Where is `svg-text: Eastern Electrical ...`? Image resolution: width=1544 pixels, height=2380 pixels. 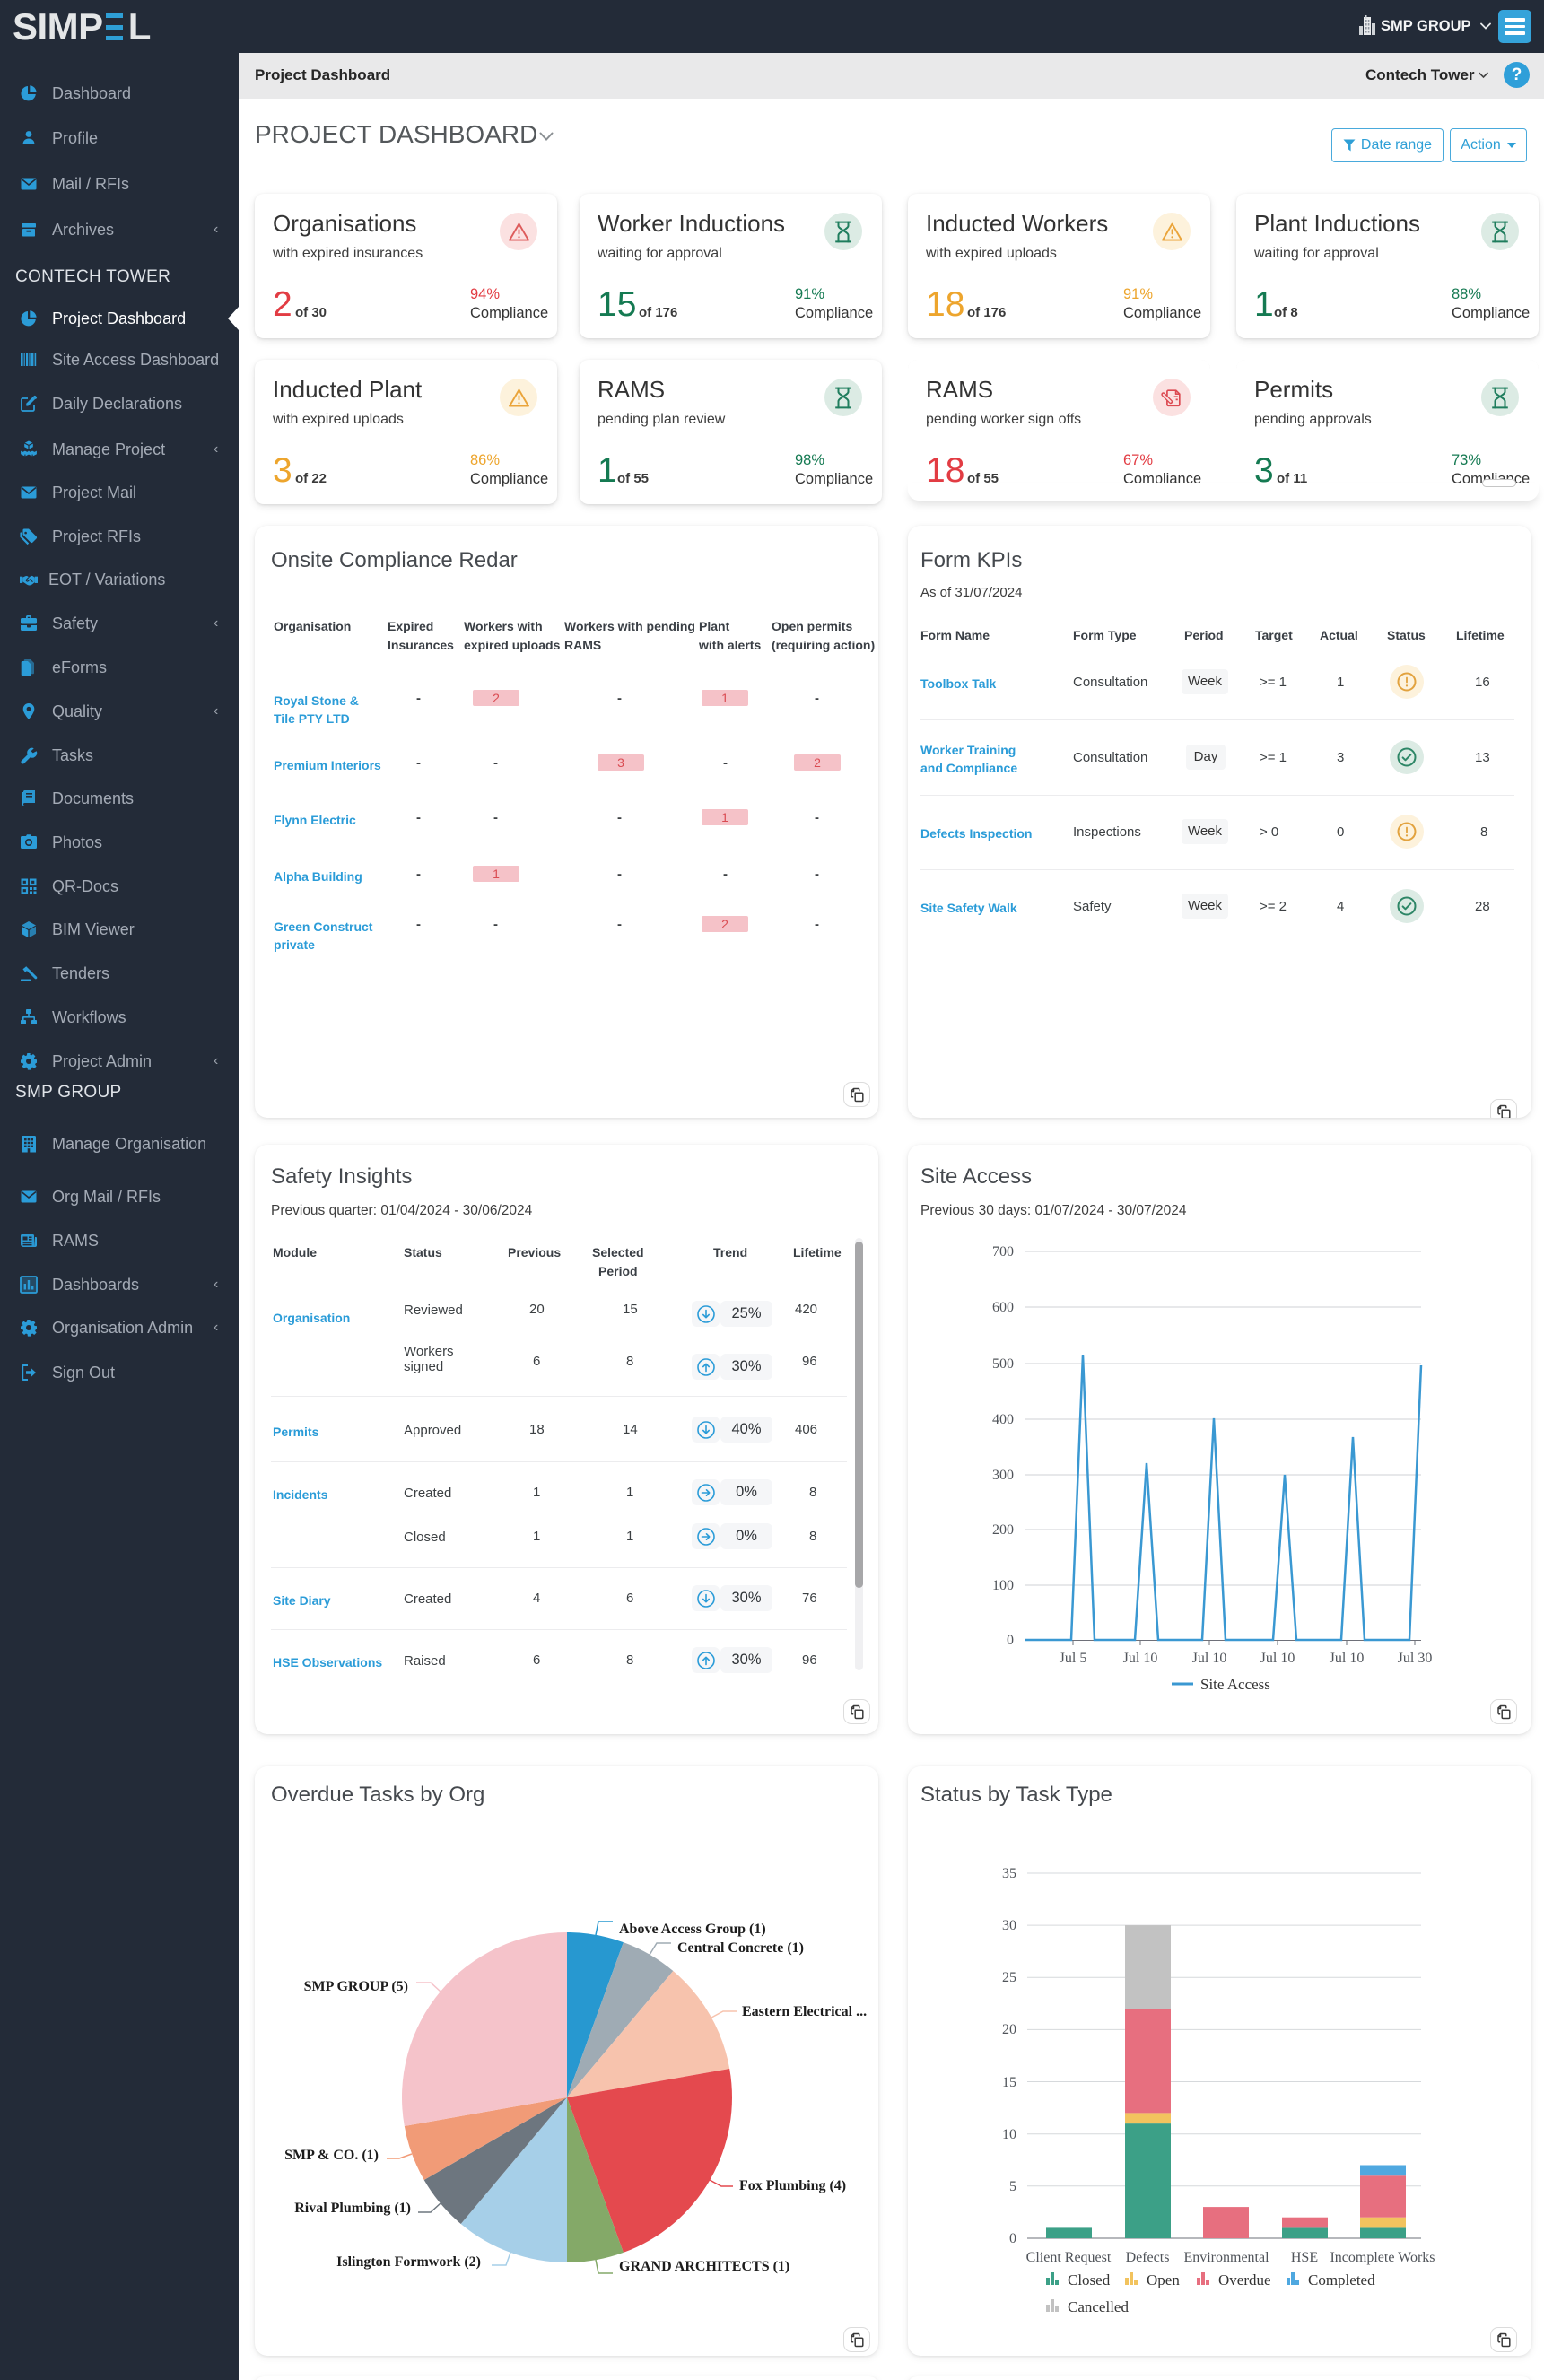
svg-text: Eastern Electrical ... is located at coordinates (804, 2011).